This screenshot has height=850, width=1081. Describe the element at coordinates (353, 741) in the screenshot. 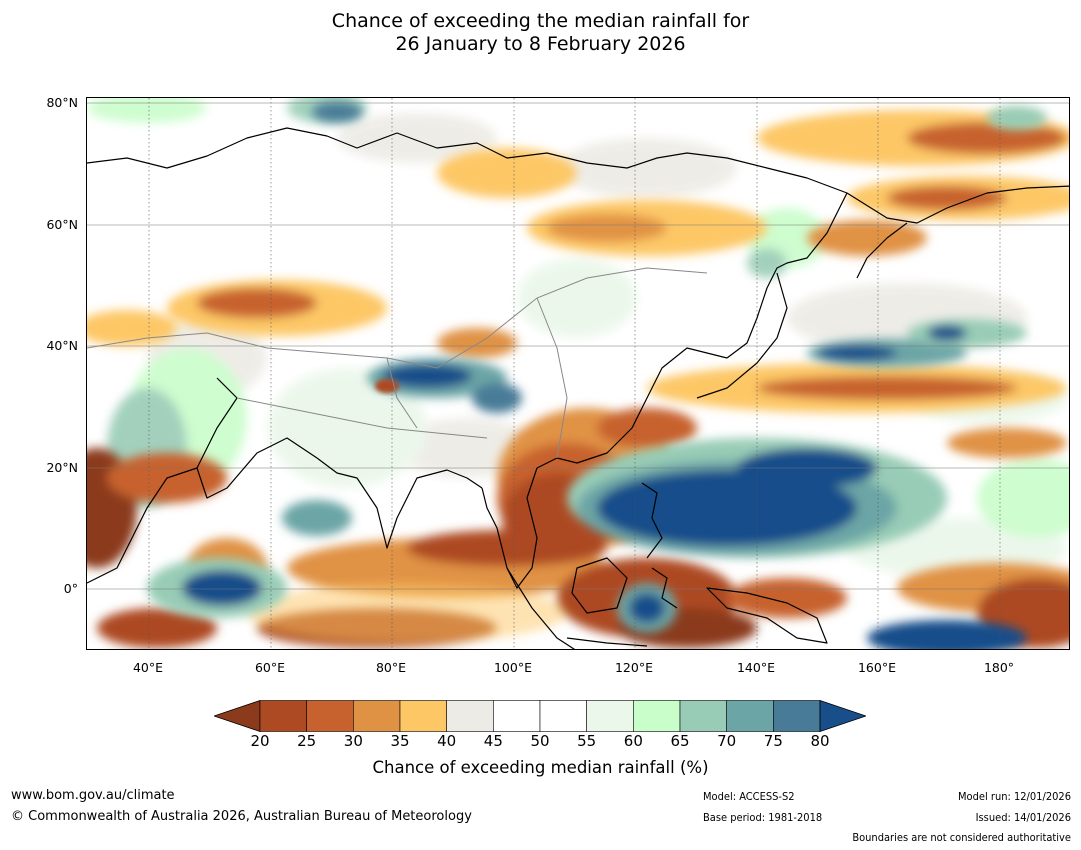

I see `colorbar-tick-label: 30` at that location.